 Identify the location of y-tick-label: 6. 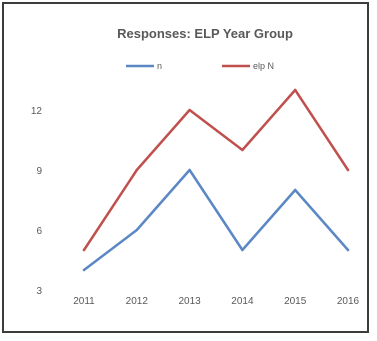
(39, 231).